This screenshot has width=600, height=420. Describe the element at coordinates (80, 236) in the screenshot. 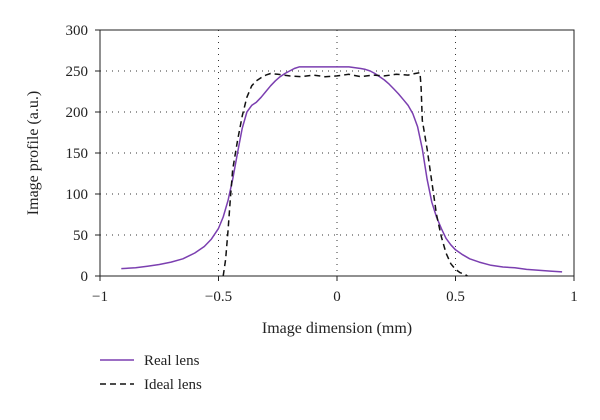

I see `y-tick-label: 50` at that location.